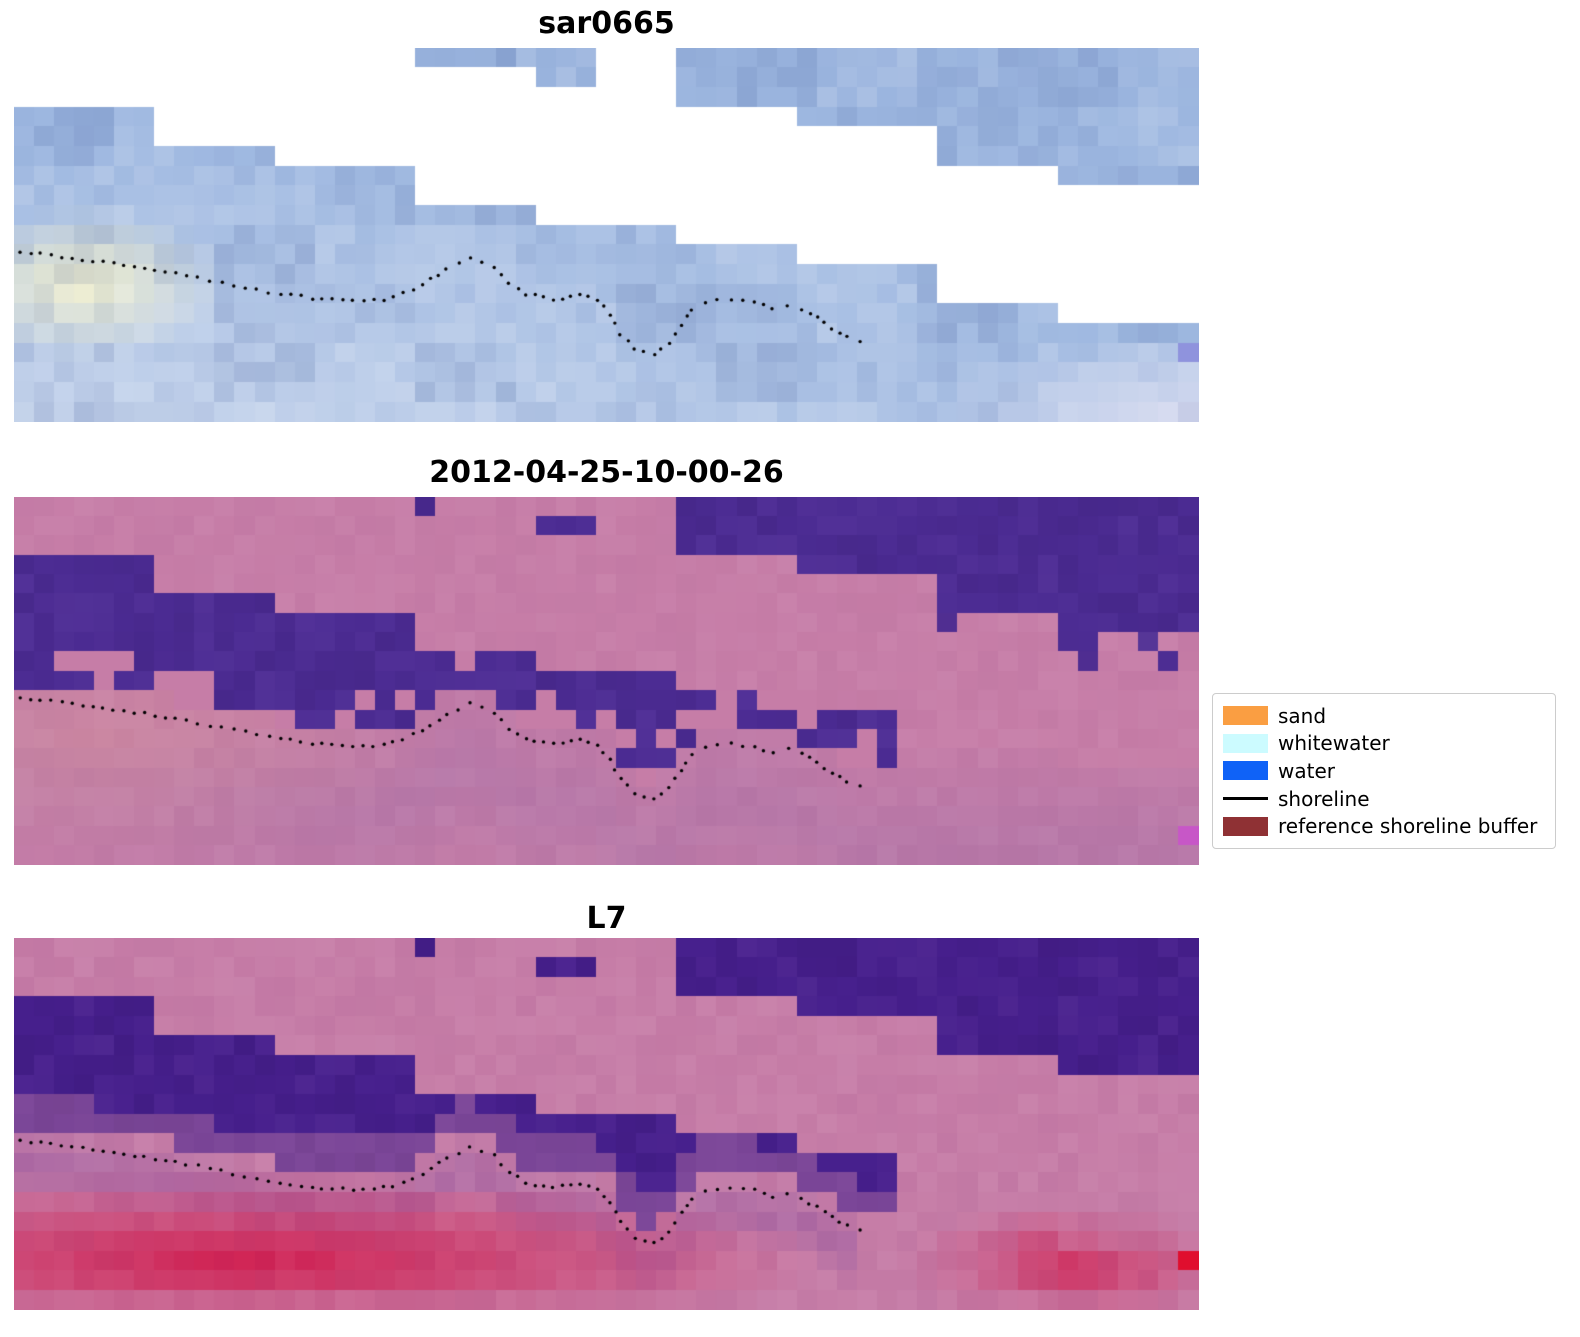  What do you see at coordinates (1384, 716) in the screenshot?
I see `legend-item-sand: sand` at bounding box center [1384, 716].